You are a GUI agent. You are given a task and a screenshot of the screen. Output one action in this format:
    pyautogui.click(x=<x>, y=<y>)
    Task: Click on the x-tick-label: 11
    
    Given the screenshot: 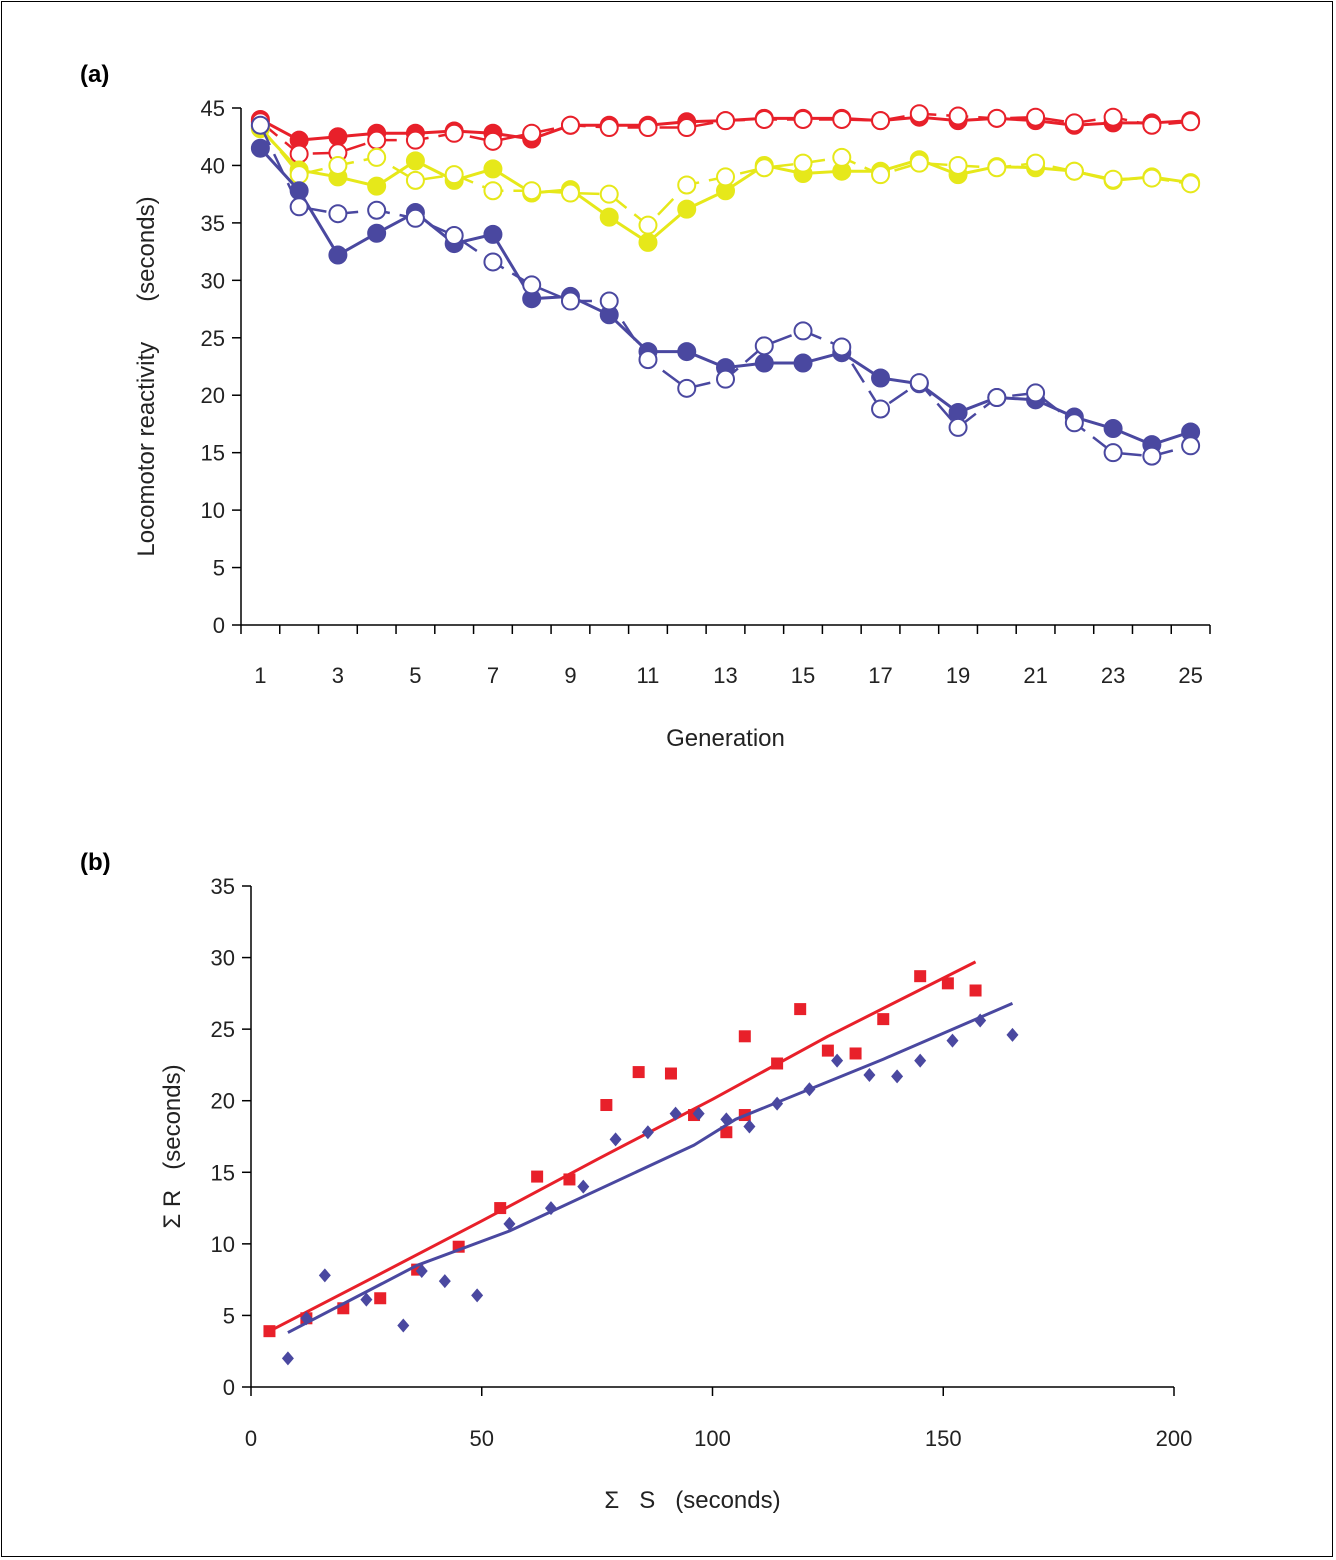 What is the action you would take?
    pyautogui.click(x=648, y=675)
    